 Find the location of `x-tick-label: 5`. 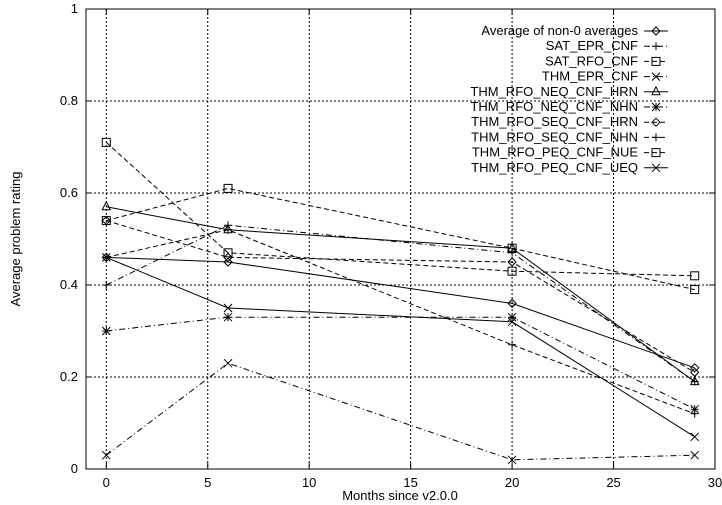

x-tick-label: 5 is located at coordinates (207, 482).